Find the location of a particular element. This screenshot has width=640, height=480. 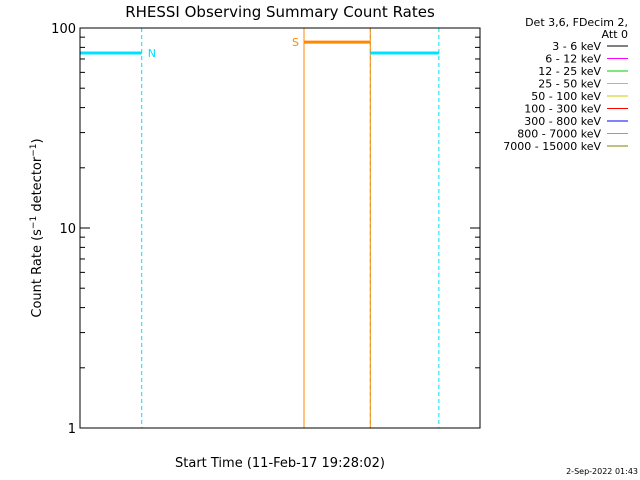

footer-date: 2-Sep-2022 01:43 is located at coordinates (602, 471).